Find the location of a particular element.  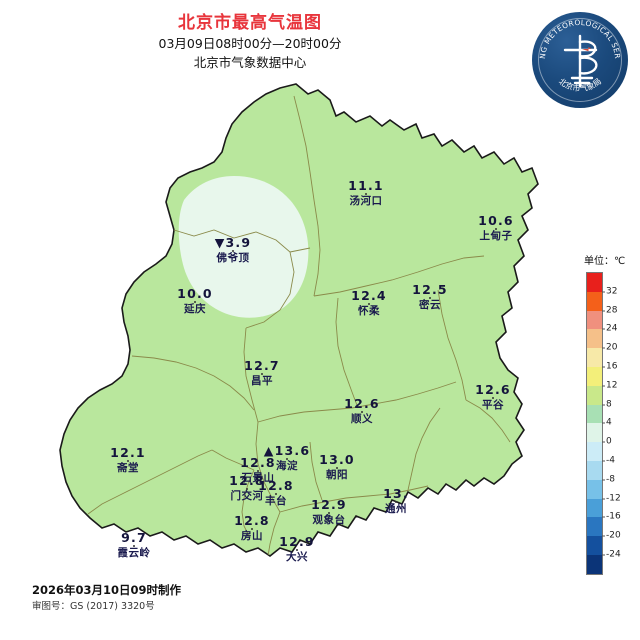

isotherm-region-coolest is located at coordinates (243, 247).